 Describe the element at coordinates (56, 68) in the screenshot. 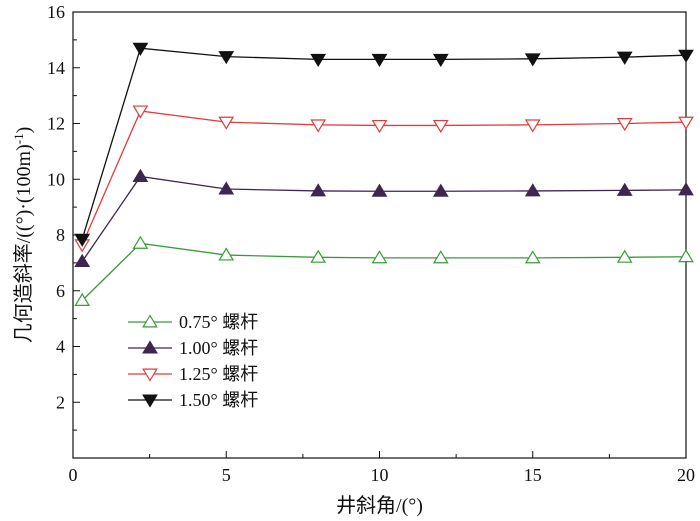

I see `y-tick-label: 14` at that location.